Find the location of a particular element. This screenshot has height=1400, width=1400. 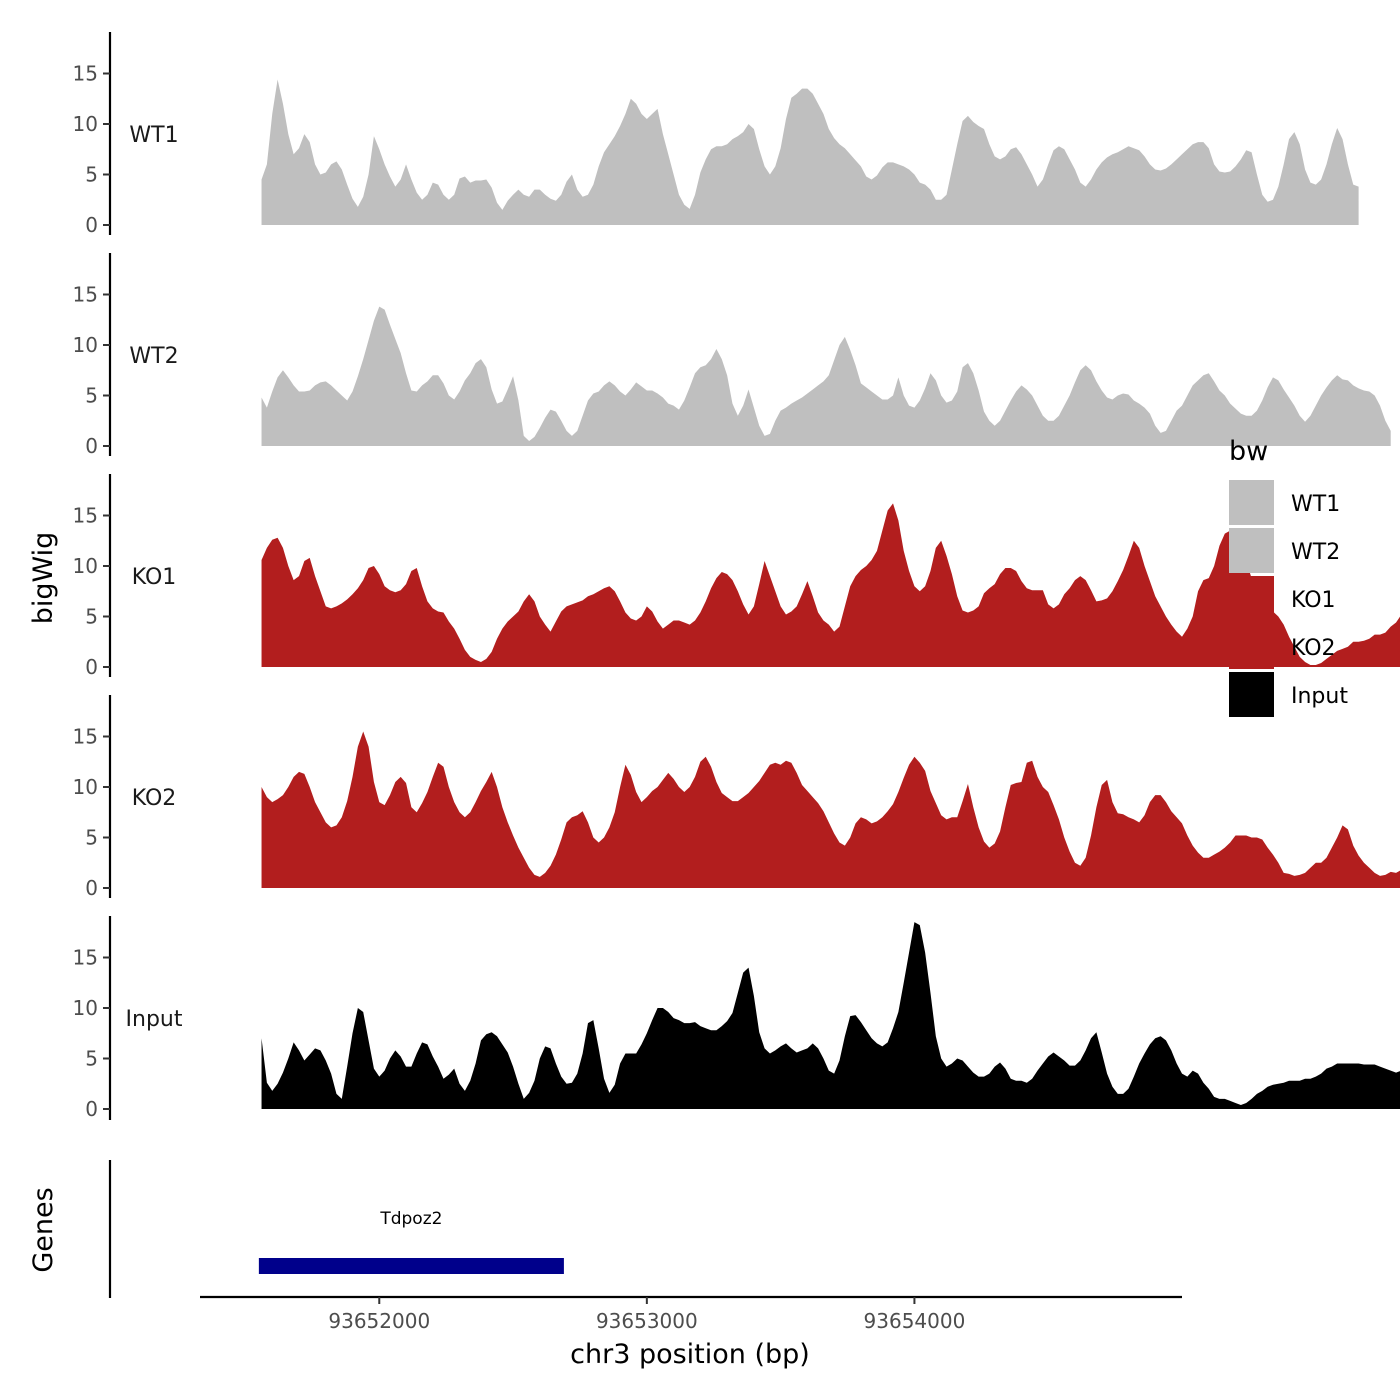

legend-key-wt1 is located at coordinates (1251, 502).